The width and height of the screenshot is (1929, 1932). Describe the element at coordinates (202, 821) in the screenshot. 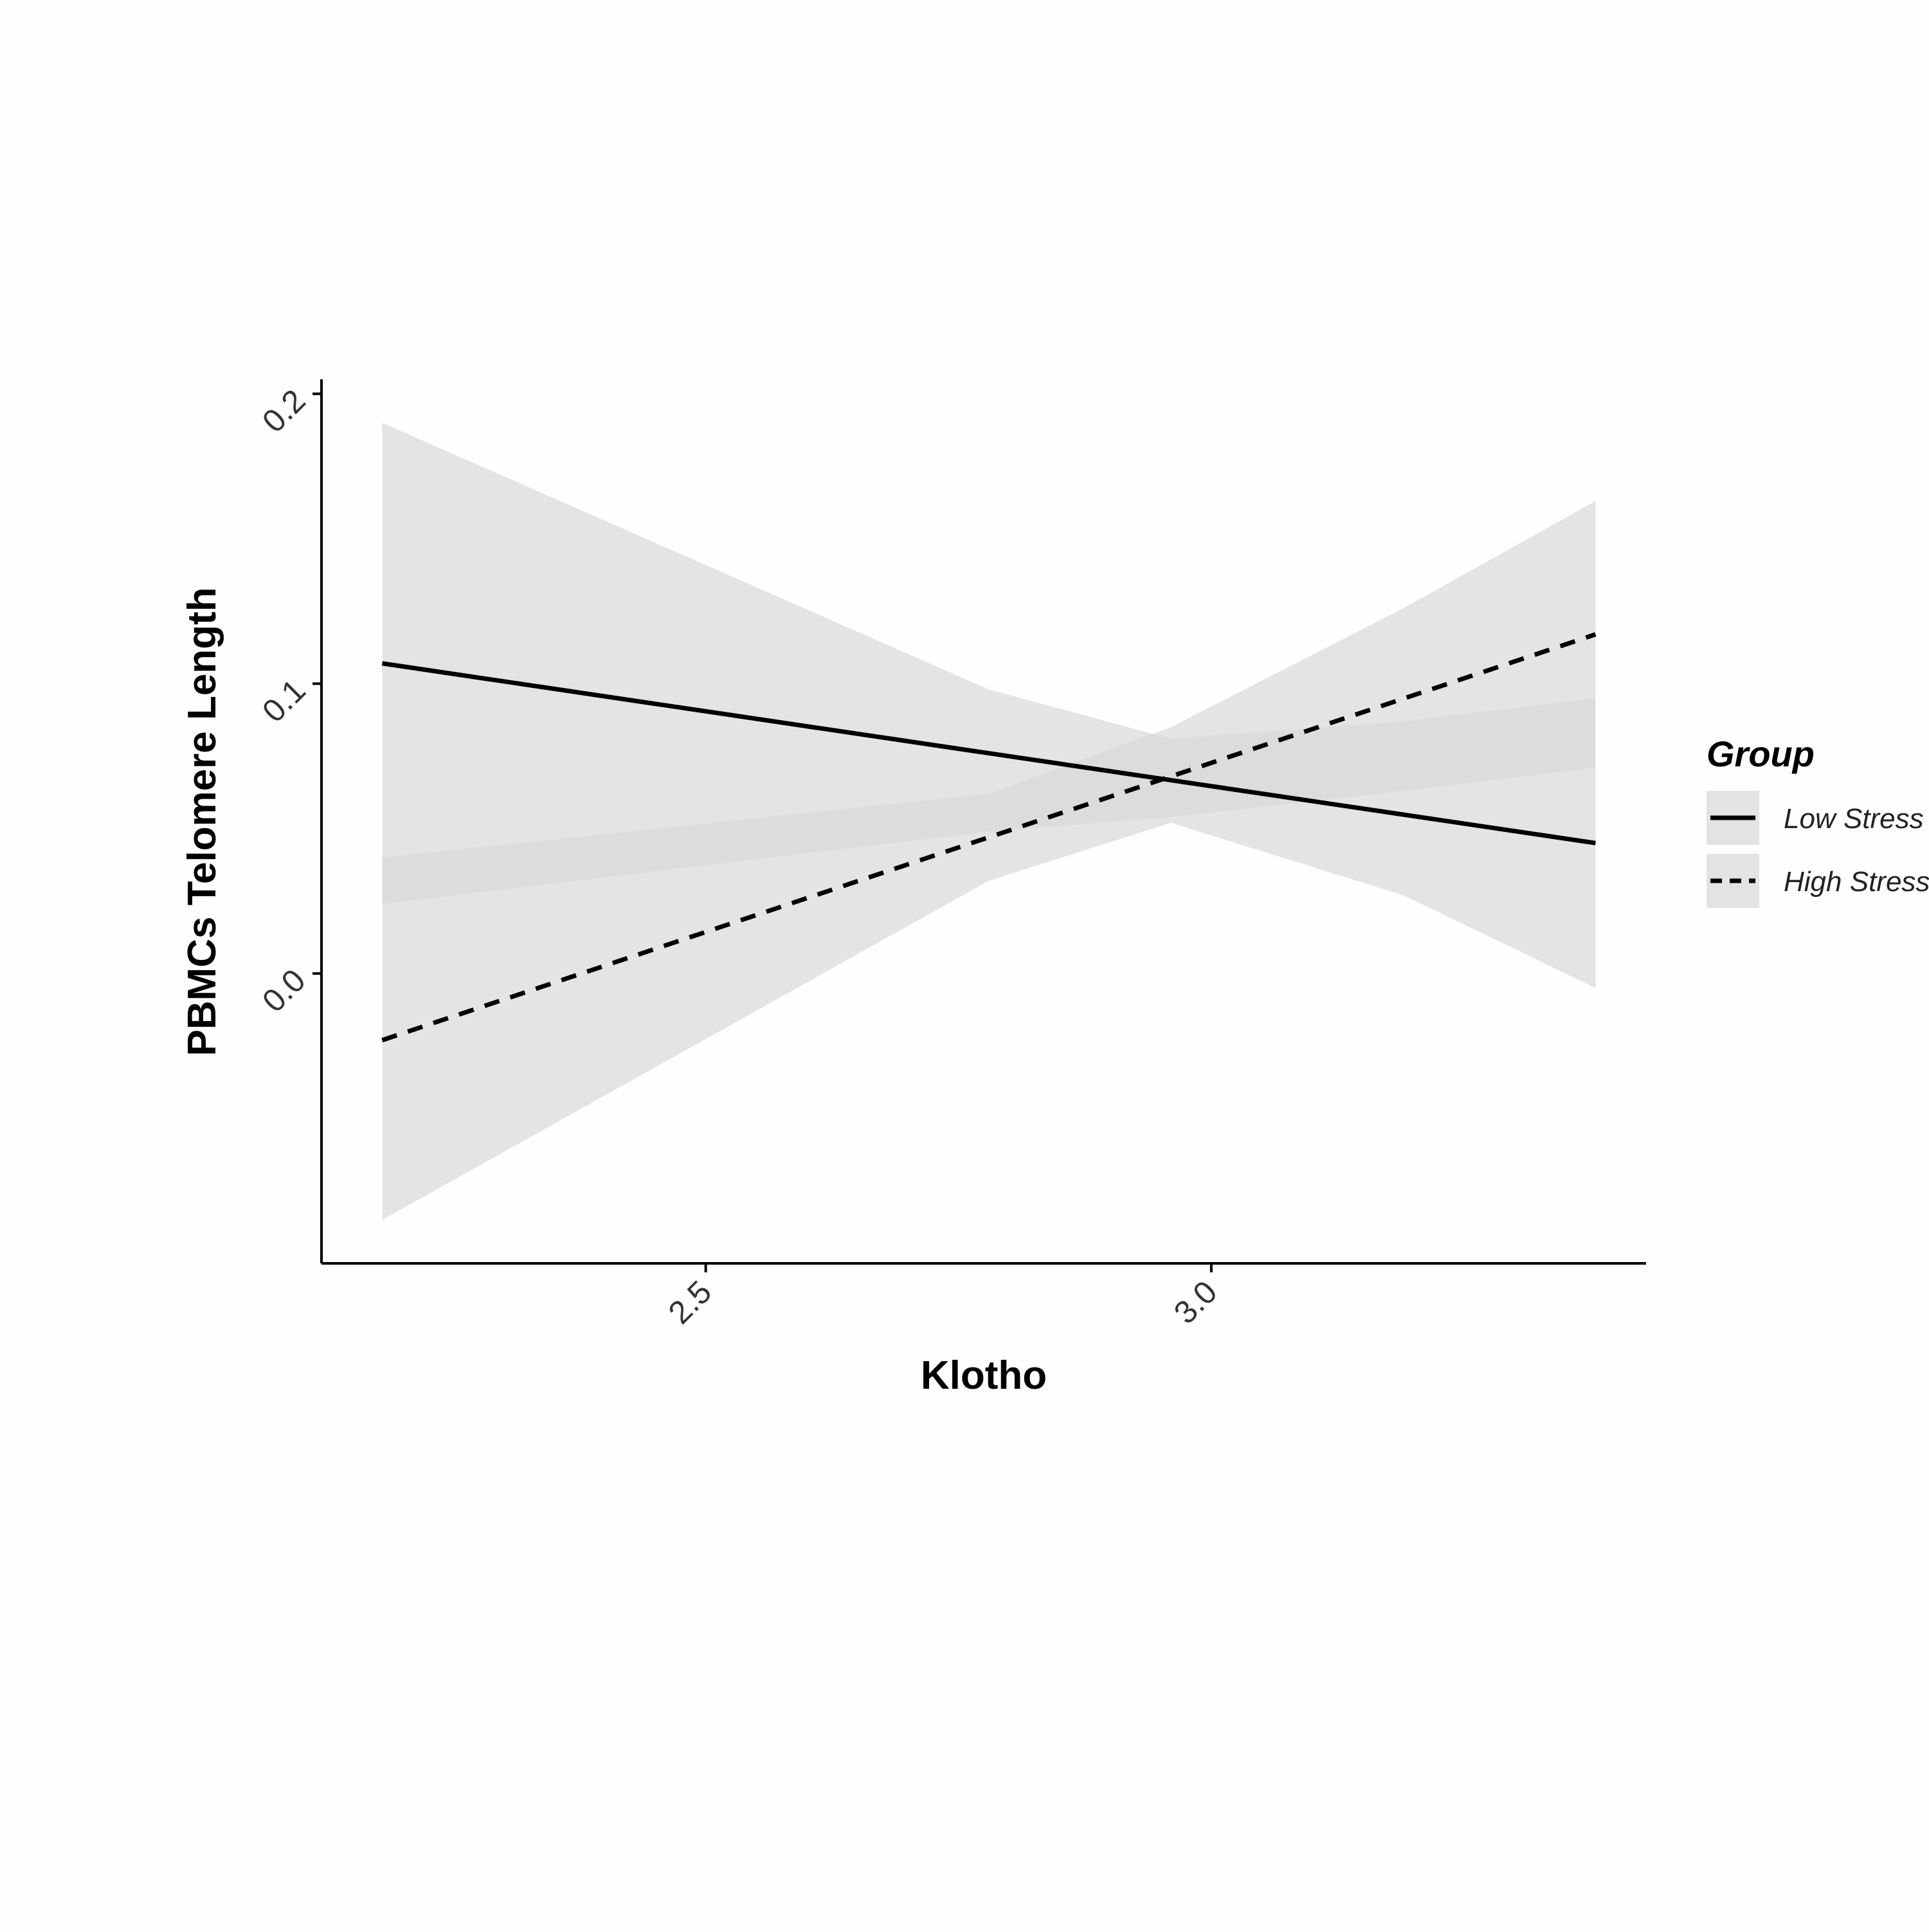

I see `y-axis-title: PBMCs Telomere Length` at that location.